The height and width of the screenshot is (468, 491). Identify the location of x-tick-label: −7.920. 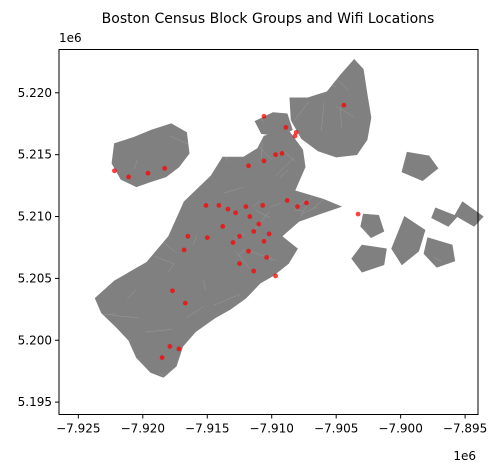
(143, 429).